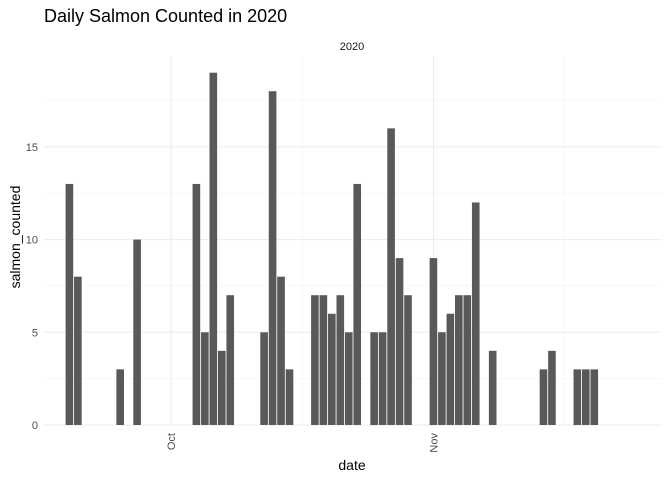  What do you see at coordinates (434, 443) in the screenshot?
I see `x-tick-label: Nov` at bounding box center [434, 443].